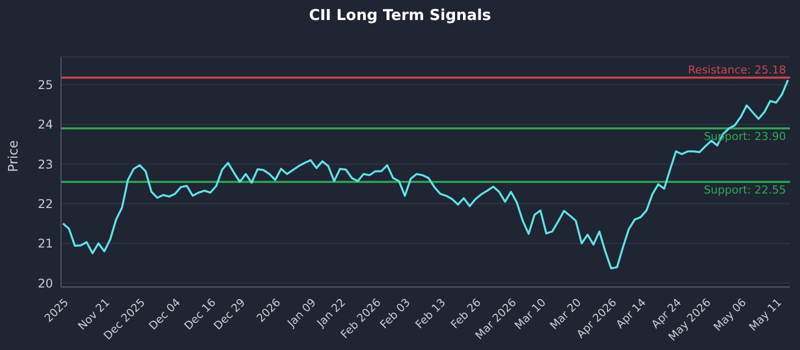 This screenshot has height=350, width=800. Describe the element at coordinates (400, 15) in the screenshot. I see `chart-title: CII Long Term Signals` at that location.